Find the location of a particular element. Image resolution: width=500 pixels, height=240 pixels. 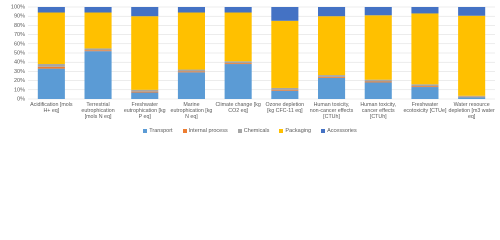

legend-item: Transport is located at coordinates (158, 131).